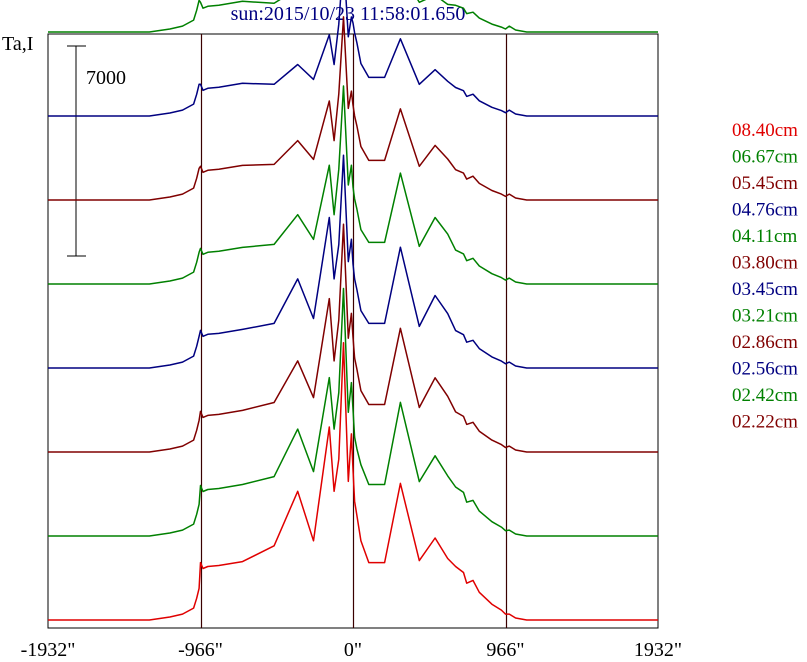 This screenshot has height=662, width=807. I want to click on legend-entry: 02.22cm, so click(765, 422).